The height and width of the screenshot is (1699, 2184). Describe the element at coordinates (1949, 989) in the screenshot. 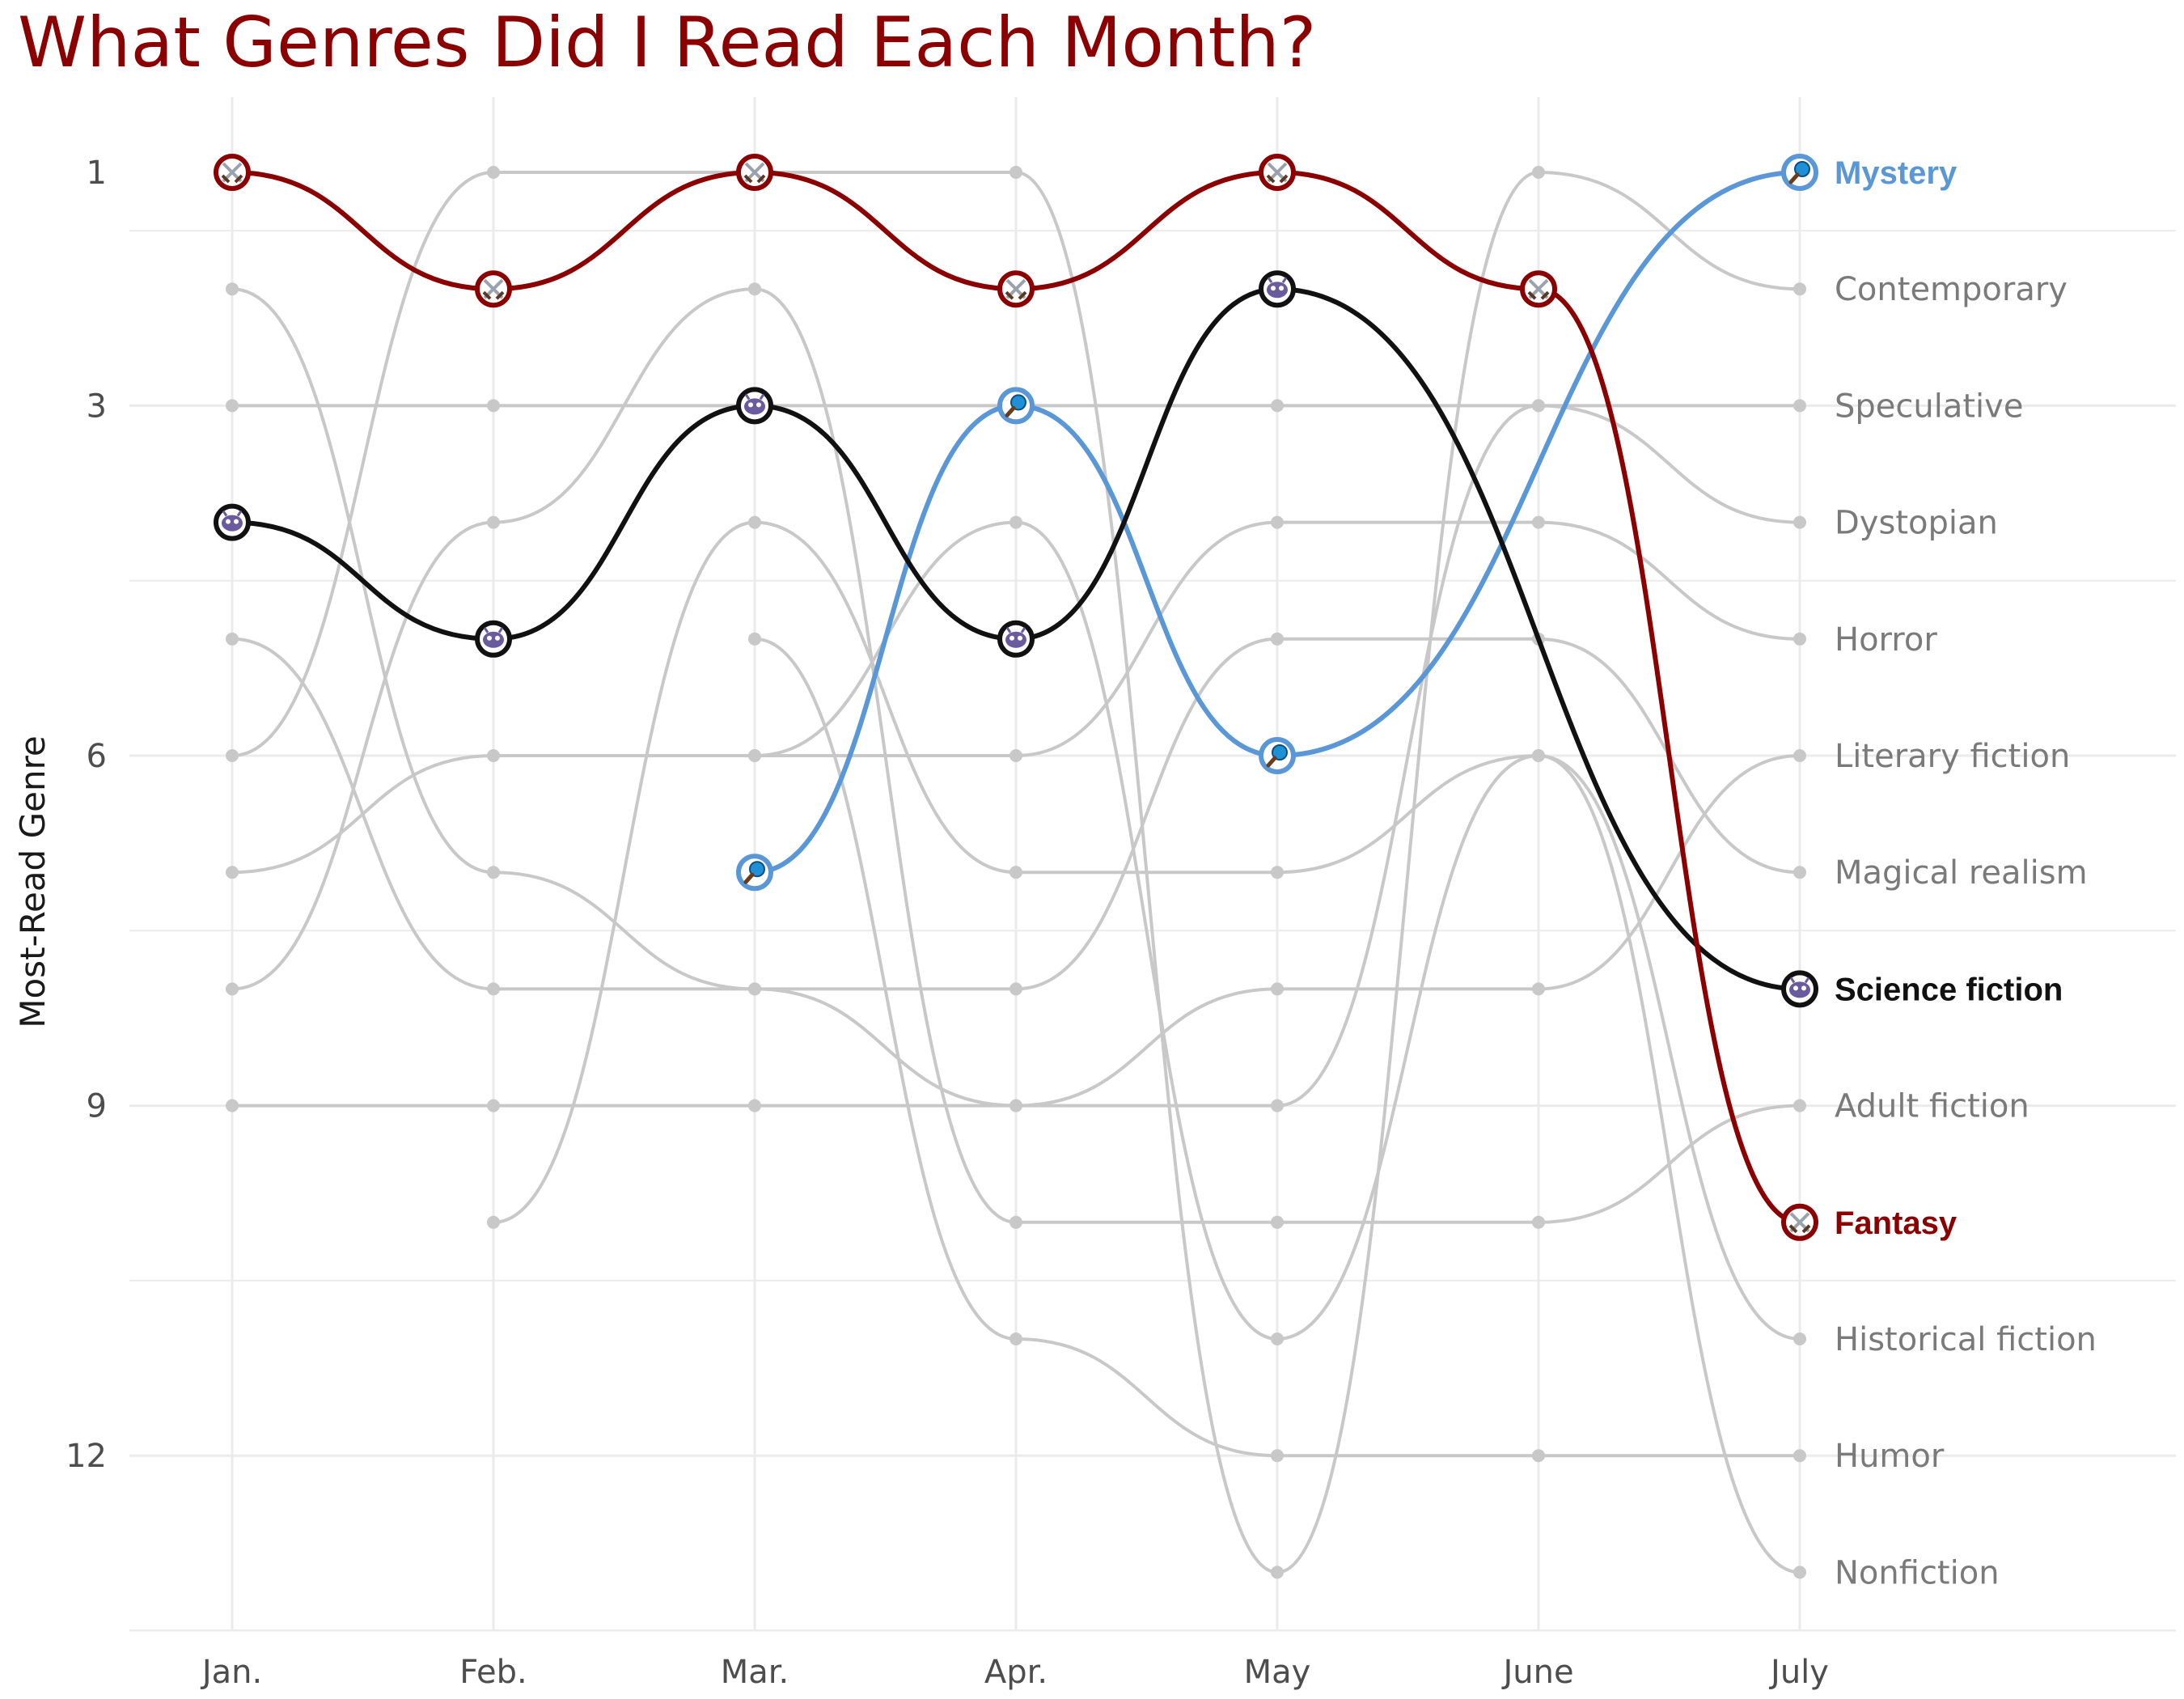

I see `end-label-science-fiction: Science fiction` at that location.